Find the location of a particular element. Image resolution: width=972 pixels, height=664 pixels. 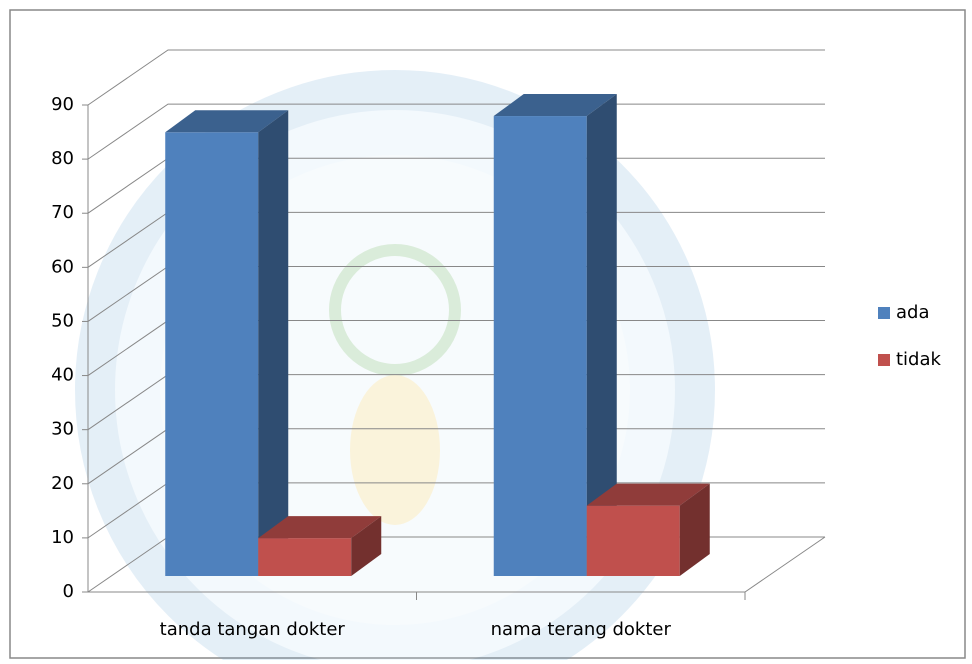

x-tick-label: nama terang dokter is located at coordinates (581, 629).